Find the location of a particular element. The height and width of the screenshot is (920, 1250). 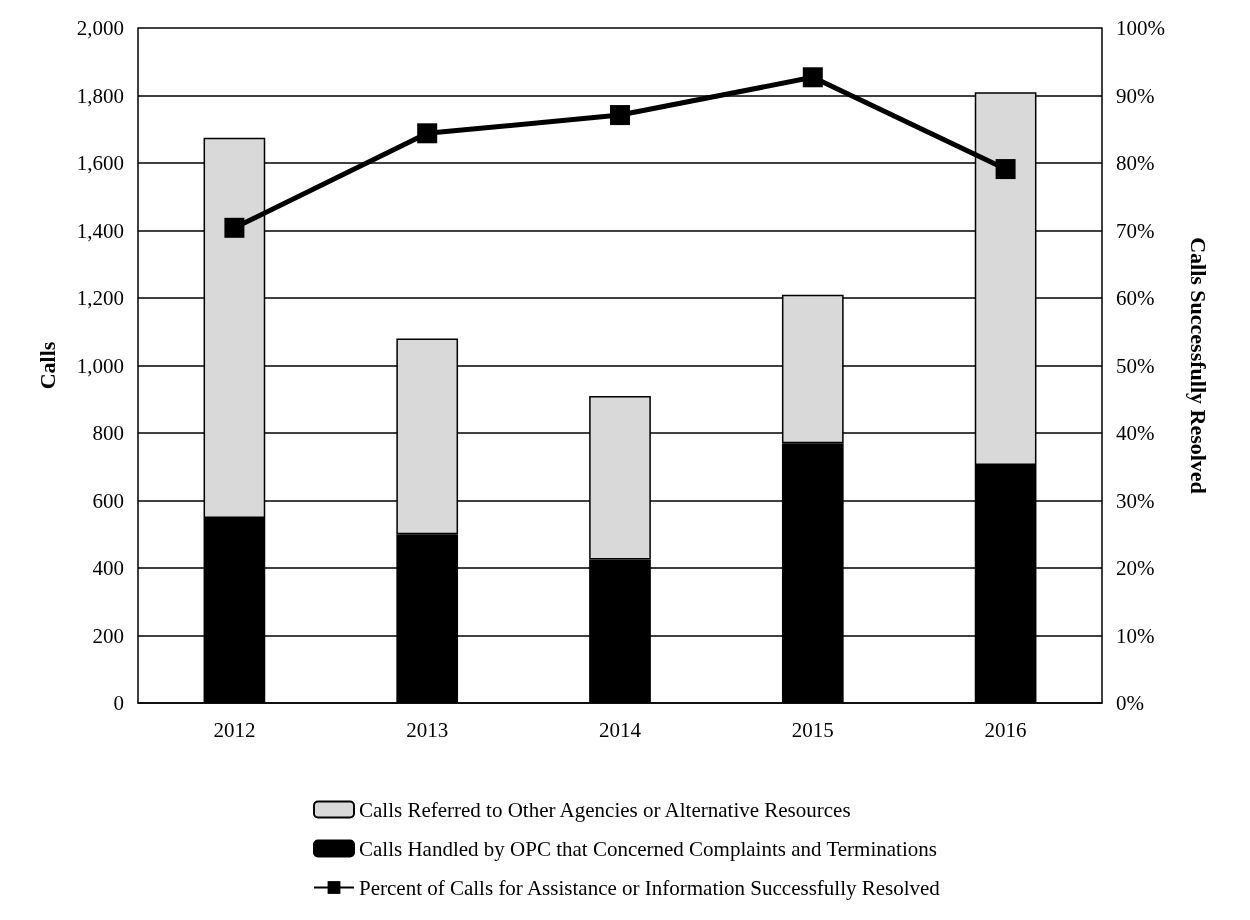

y-tick-label: 1,600 is located at coordinates (100, 163).